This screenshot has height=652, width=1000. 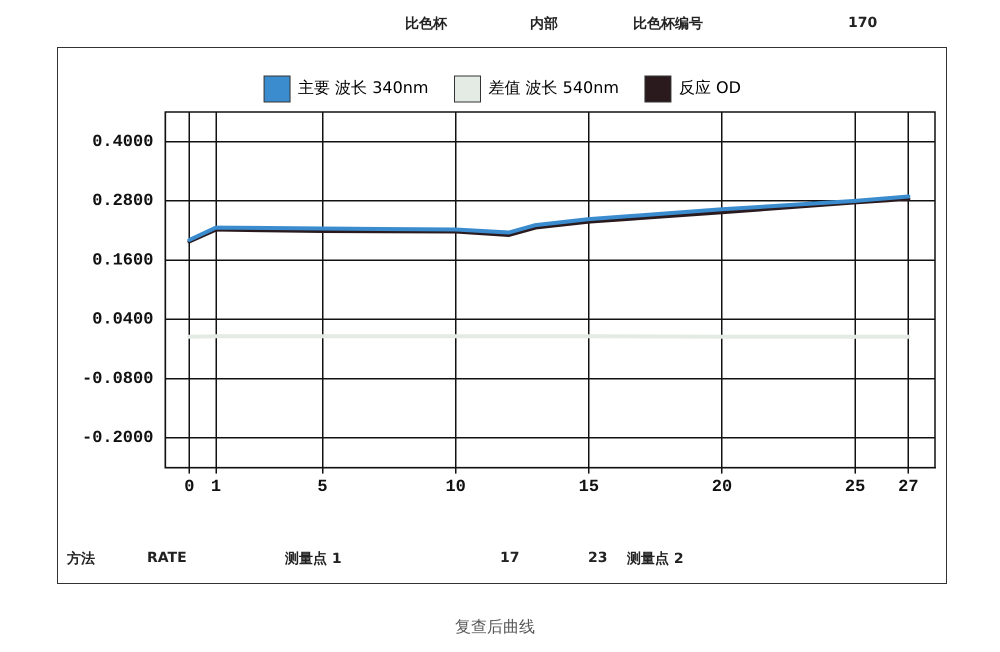 I want to click on text: RATE, so click(x=167, y=558).